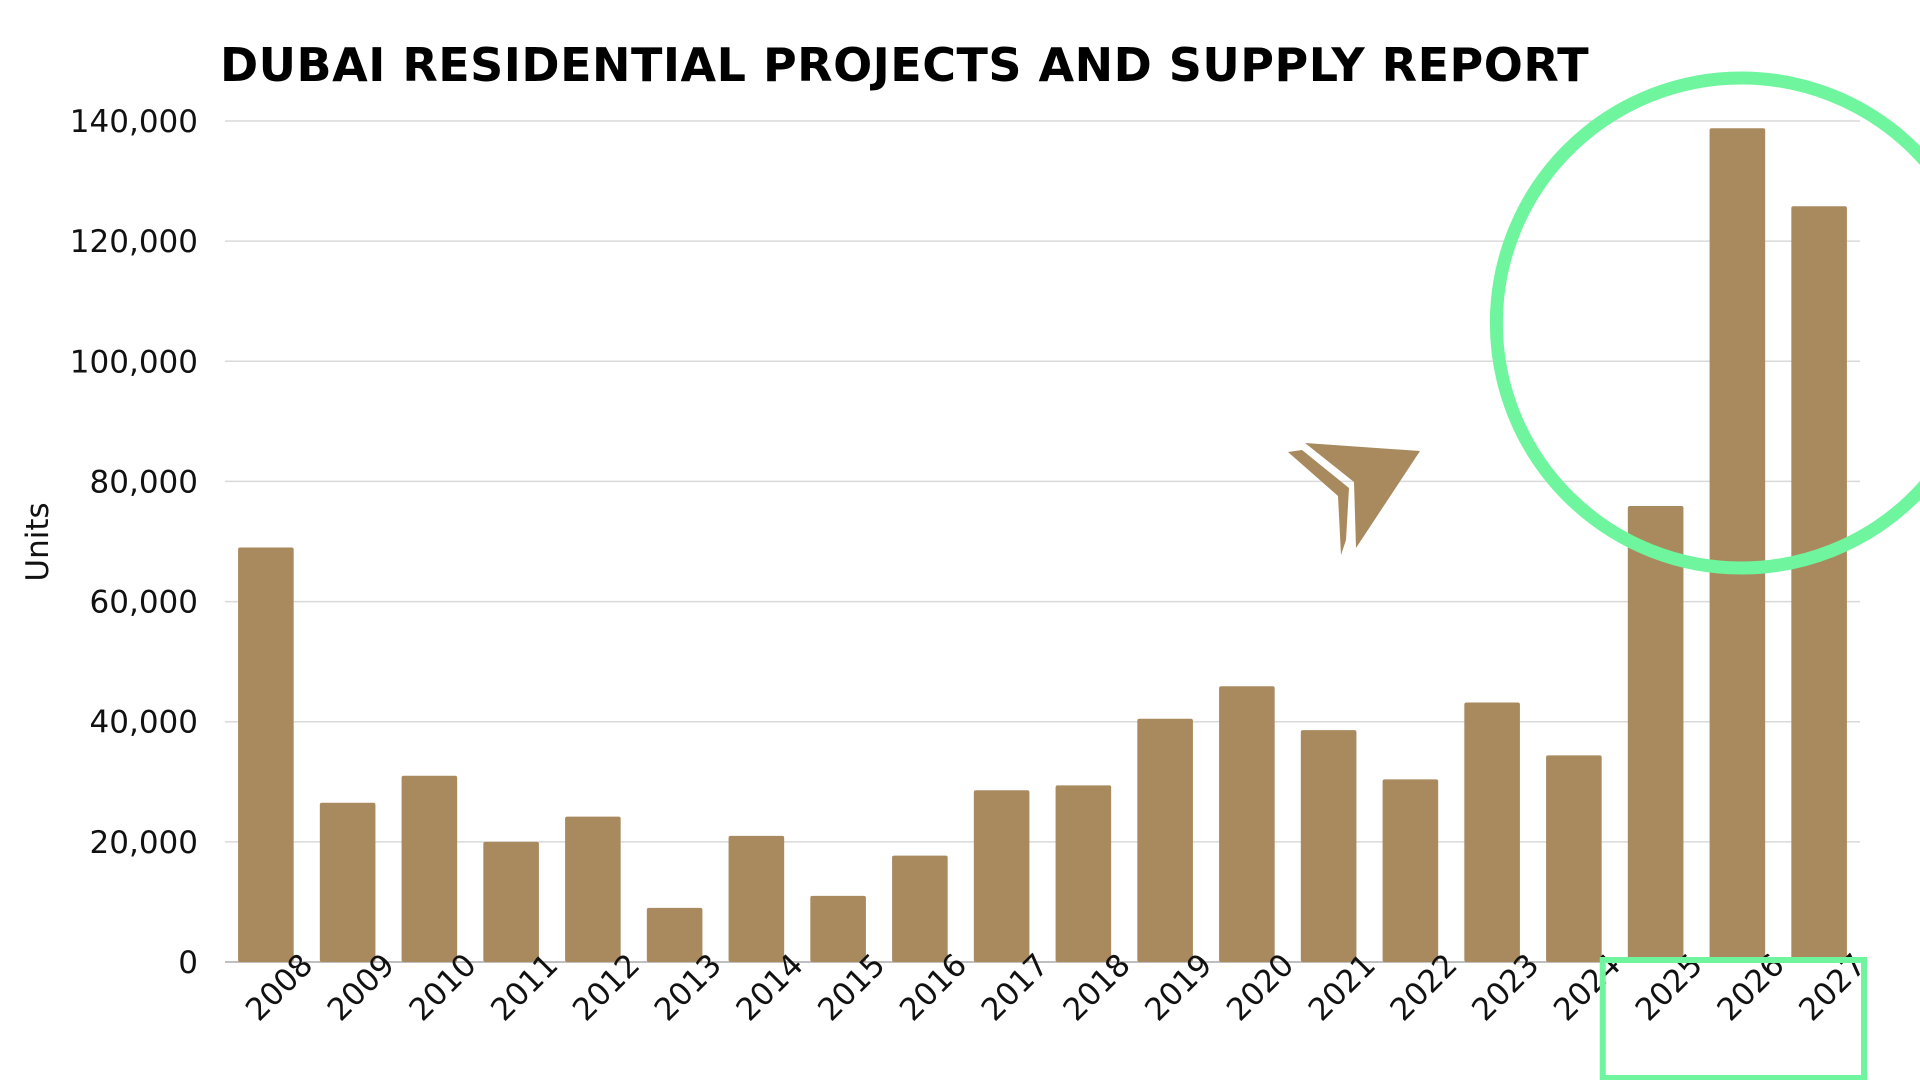 Image resolution: width=1920 pixels, height=1080 pixels. I want to click on bar-2026, so click(1737, 545).